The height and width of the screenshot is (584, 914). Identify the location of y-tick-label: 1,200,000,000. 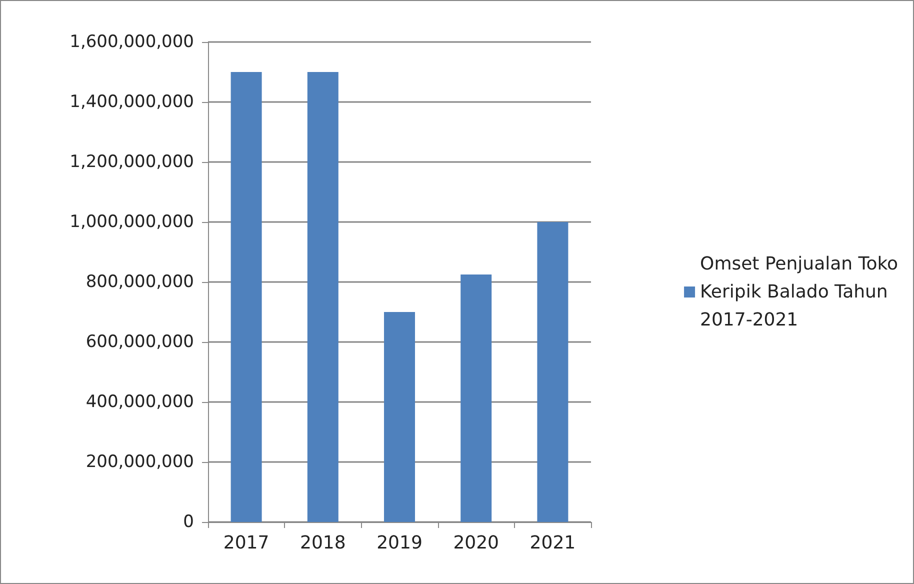
(132, 162).